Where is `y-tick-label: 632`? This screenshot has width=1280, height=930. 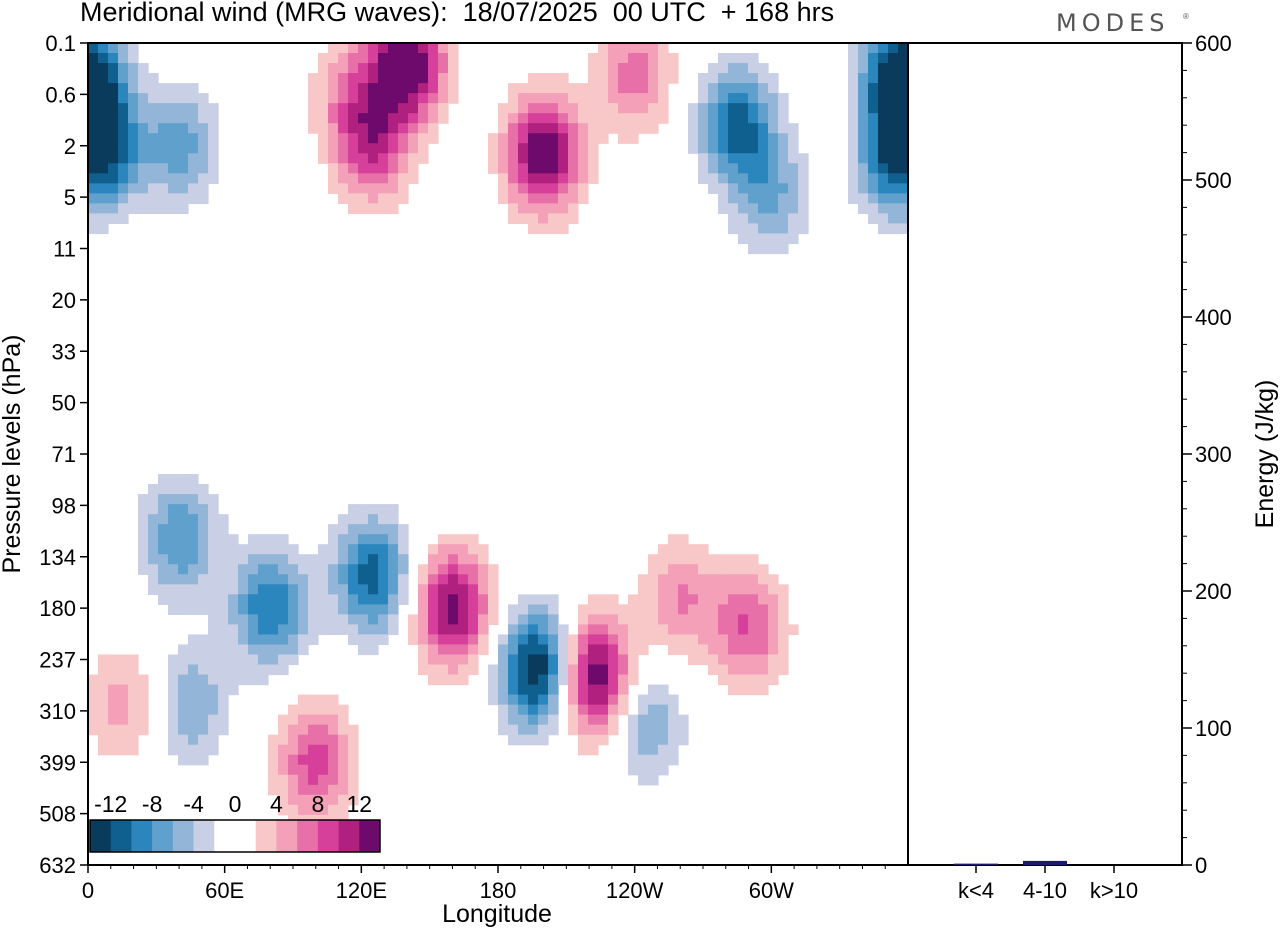 y-tick-label: 632 is located at coordinates (57, 865).